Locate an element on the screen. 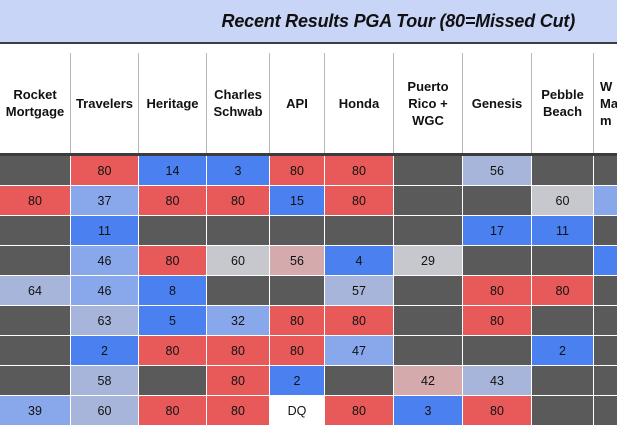 This screenshot has height=425, width=617. column-header: Travelers is located at coordinates (105, 103).